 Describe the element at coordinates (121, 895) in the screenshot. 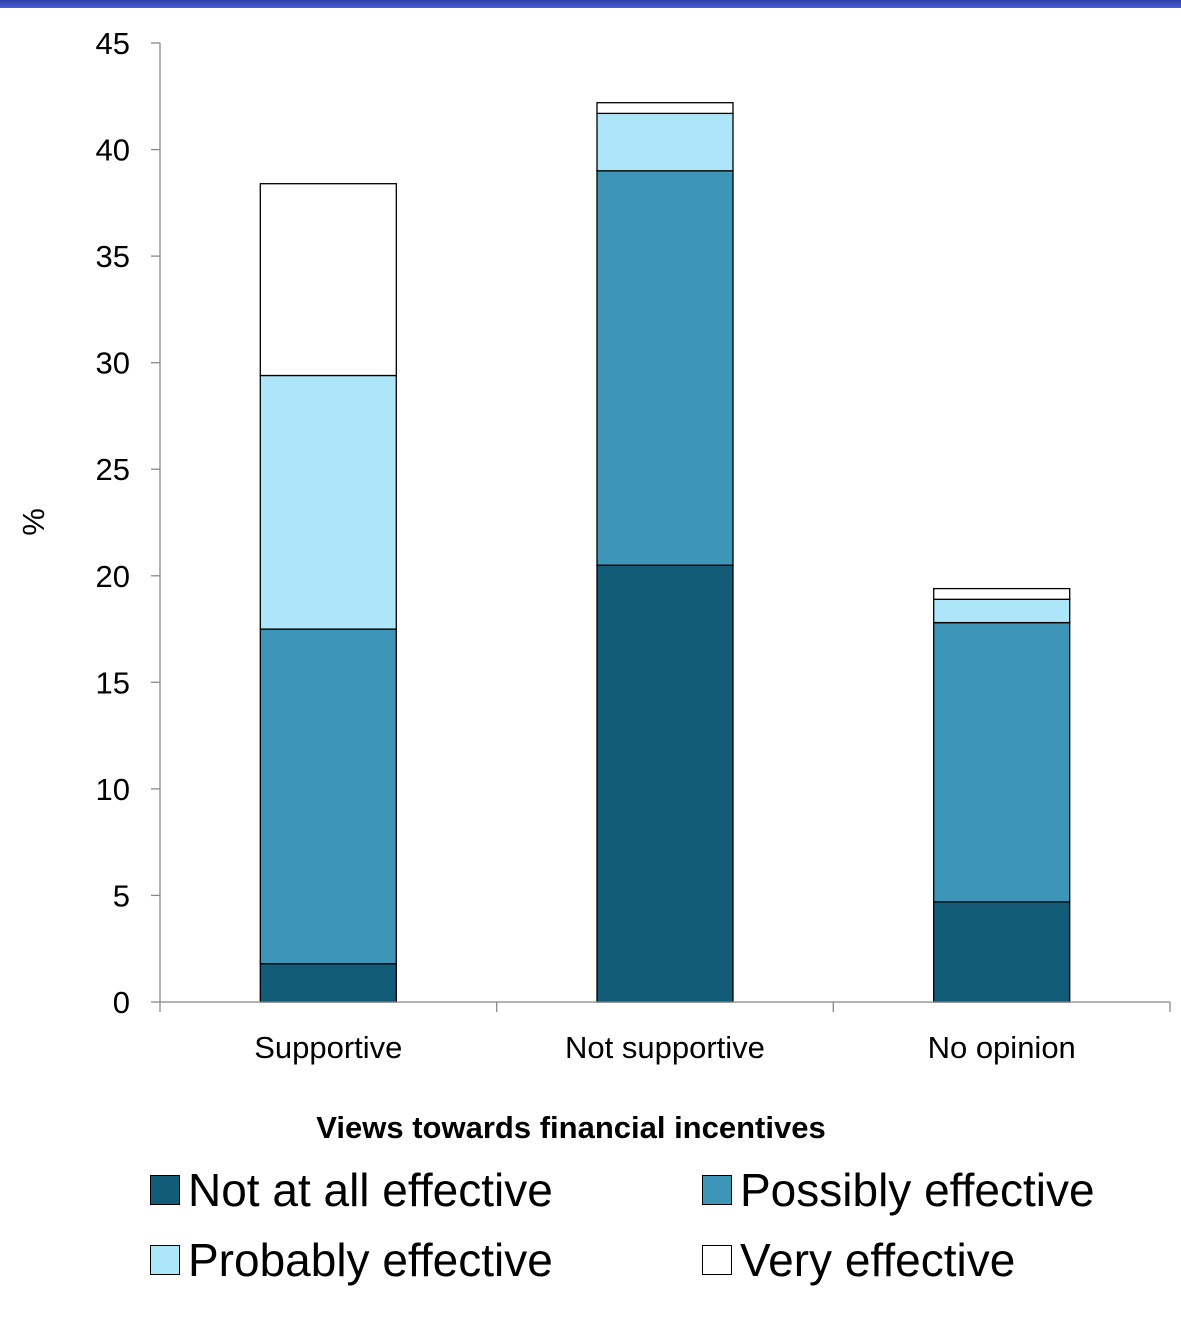

I see `y-tick-label: 5` at that location.